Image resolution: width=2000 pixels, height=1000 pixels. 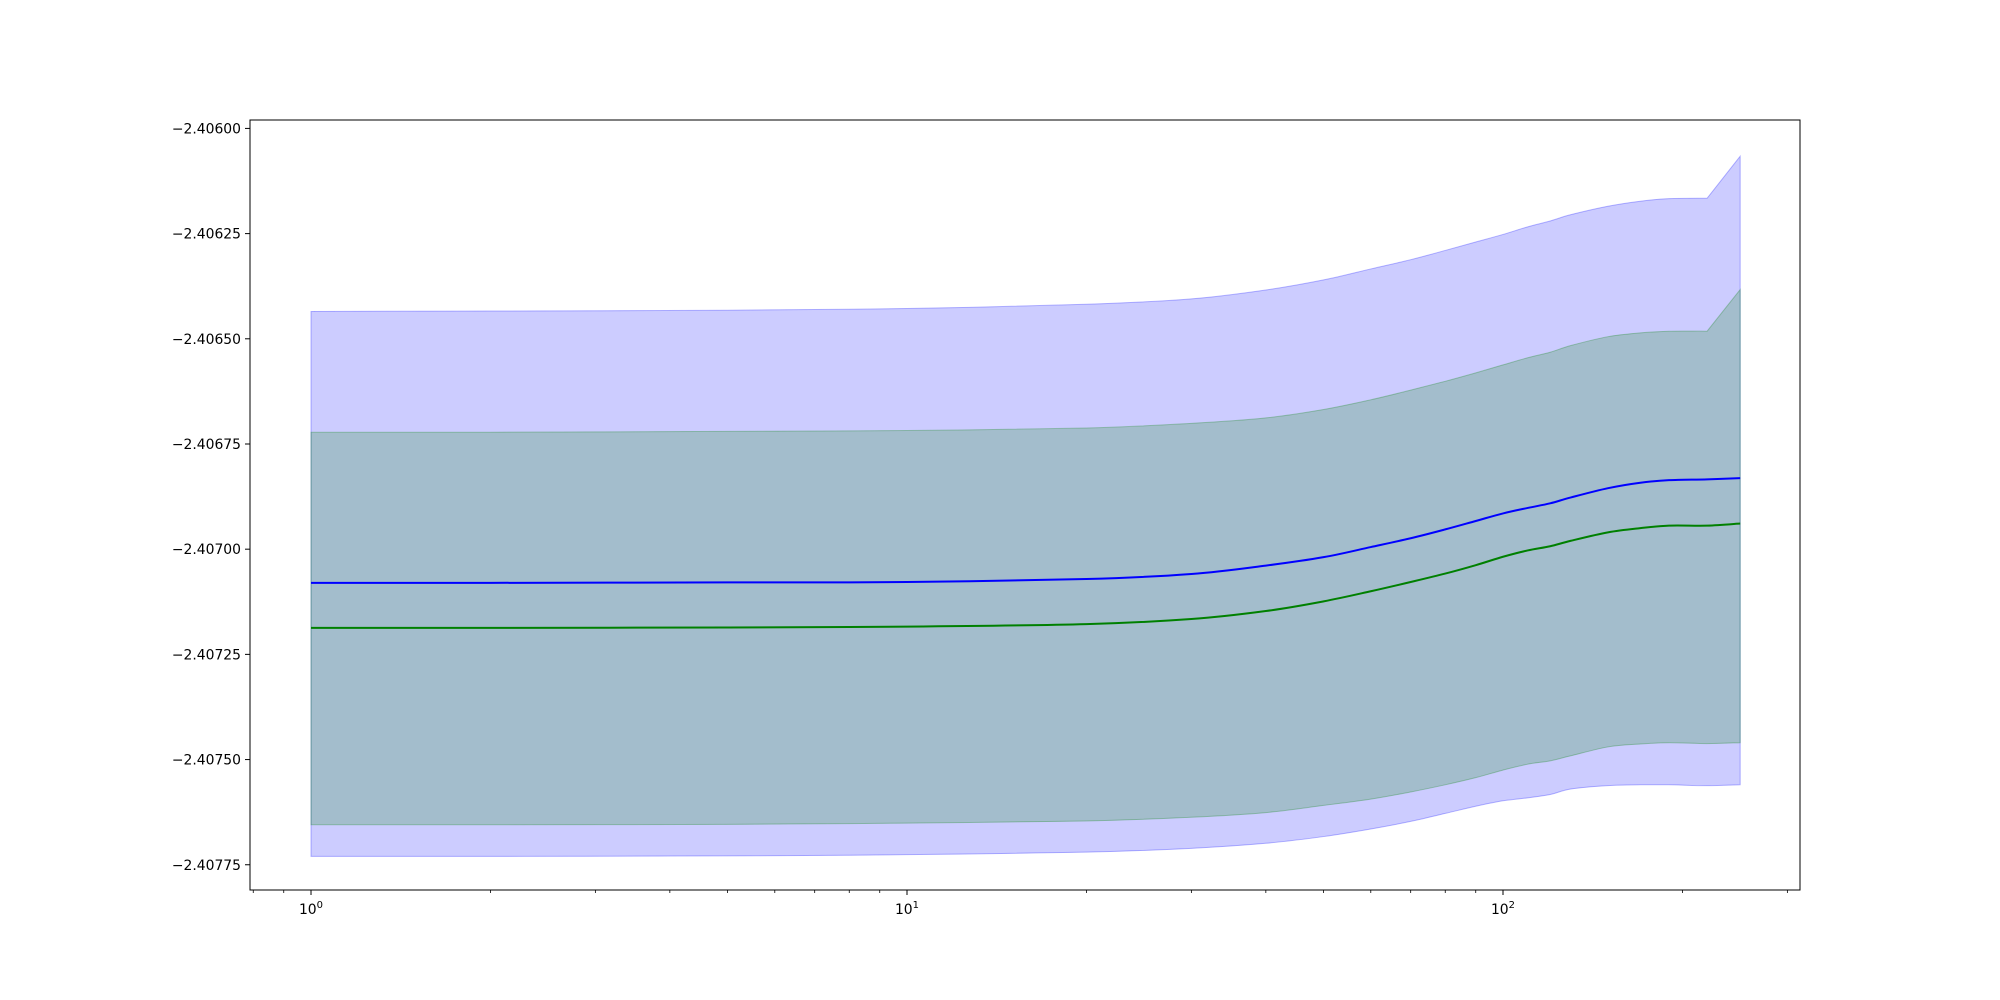 I want to click on x-tick-label: 102, so click(x=1503, y=909).